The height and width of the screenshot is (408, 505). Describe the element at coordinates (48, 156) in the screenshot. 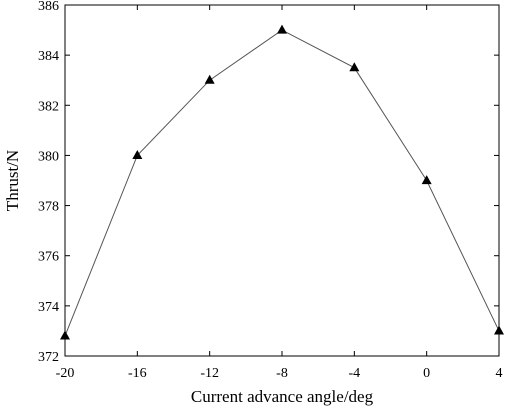

I see `y-tick-label: 380` at that location.